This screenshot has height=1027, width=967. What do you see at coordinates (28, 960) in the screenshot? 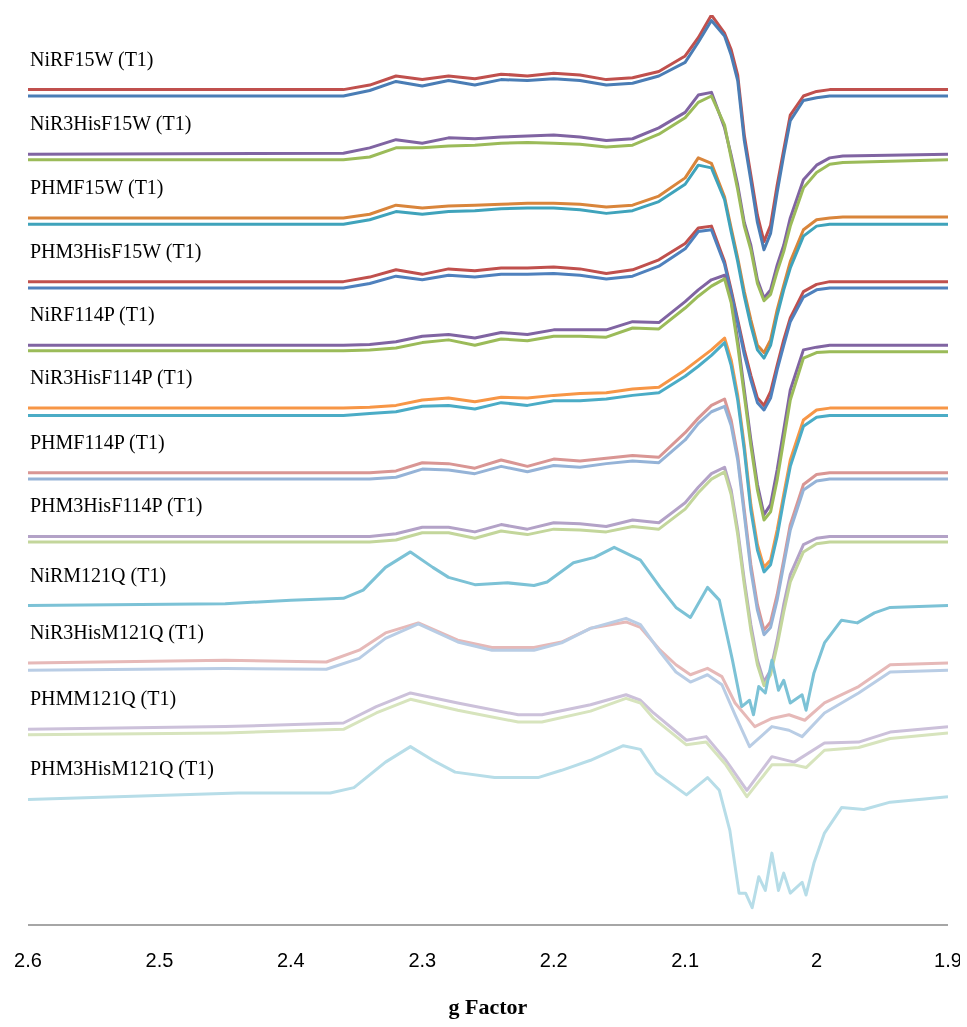
I see `x-tick-label: 2.6` at bounding box center [28, 960].